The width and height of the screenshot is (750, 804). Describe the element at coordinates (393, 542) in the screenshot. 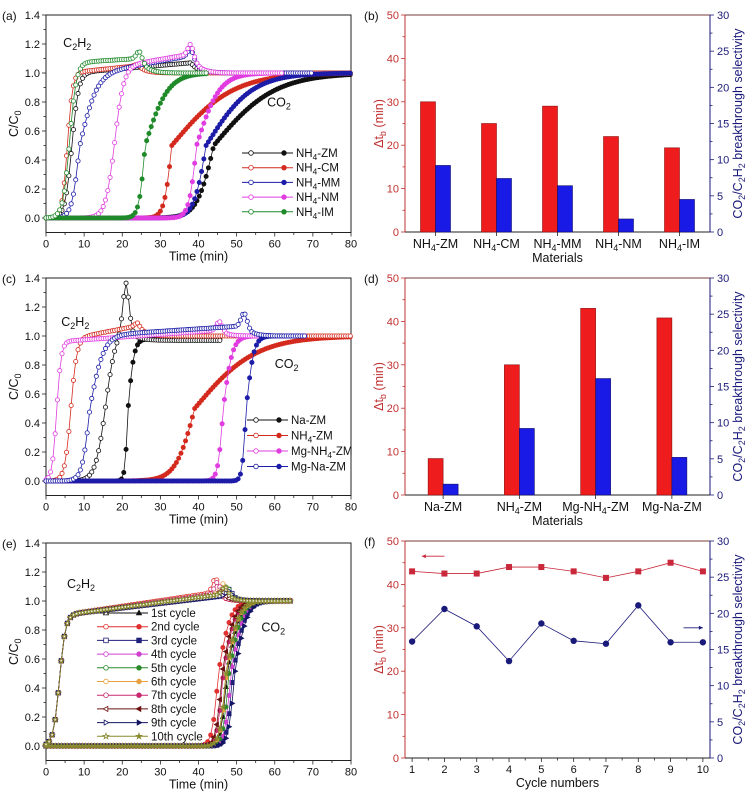

I see `y-tick-label: 50` at that location.